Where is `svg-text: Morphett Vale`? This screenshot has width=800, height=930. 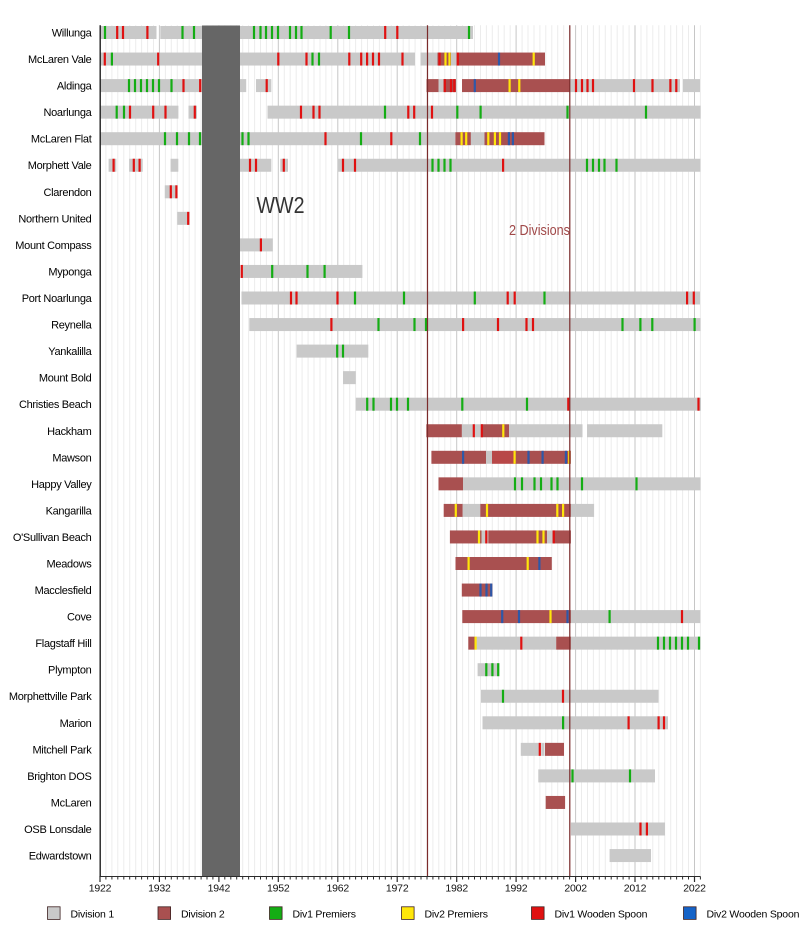 svg-text: Morphett Vale is located at coordinates (60, 166).